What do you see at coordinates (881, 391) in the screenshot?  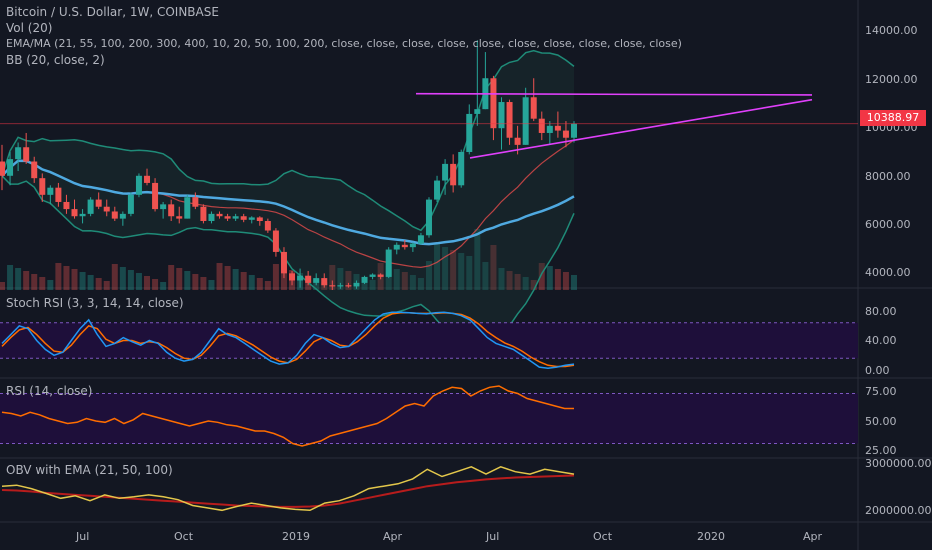 I see `rsi-tick: 75.00` at bounding box center [881, 391].